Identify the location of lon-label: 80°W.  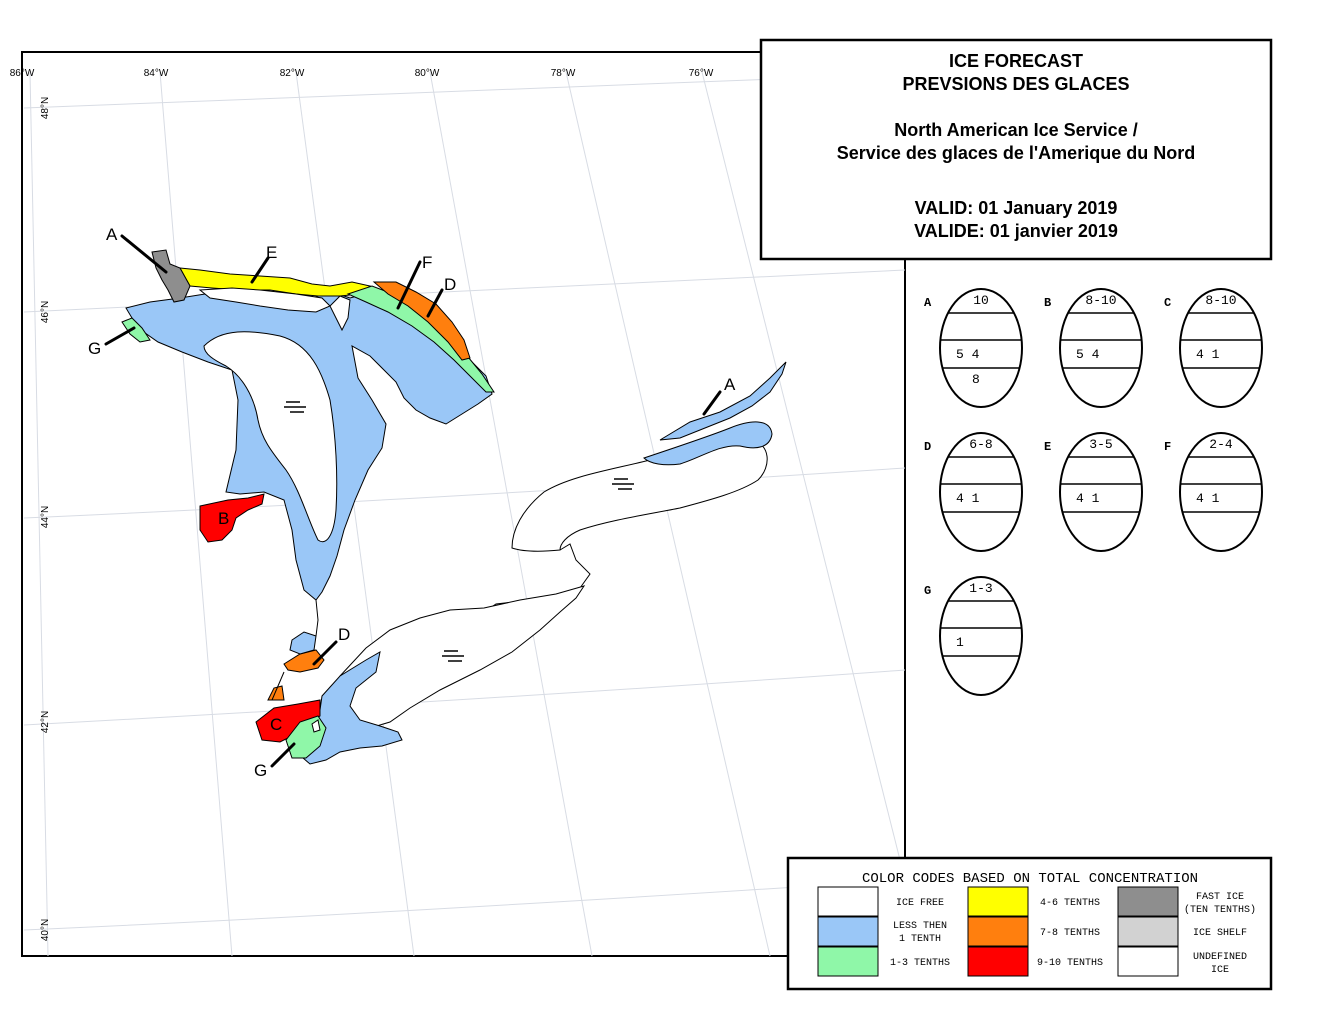
(427, 73).